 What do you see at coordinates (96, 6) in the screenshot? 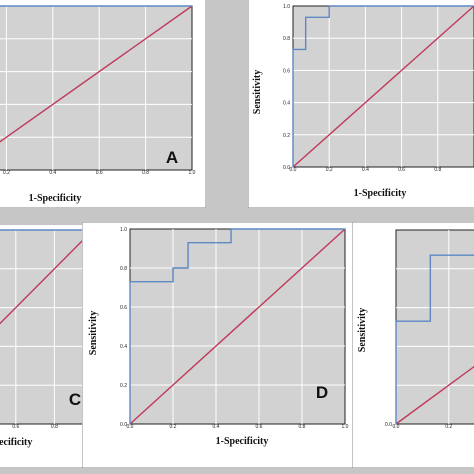
I see `panel-a-roc-curve` at bounding box center [96, 6].